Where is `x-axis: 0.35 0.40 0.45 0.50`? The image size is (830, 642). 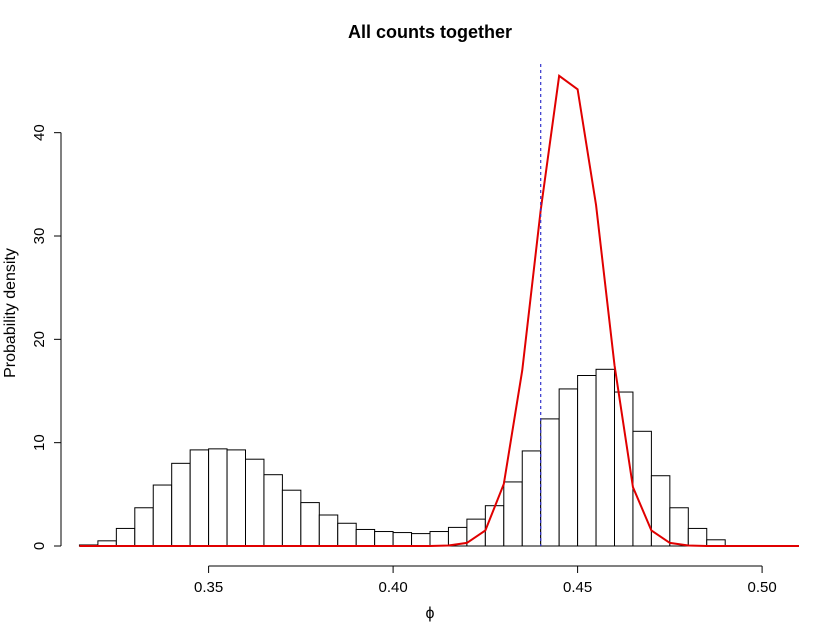 x-axis: 0.35 0.40 0.45 0.50 is located at coordinates (485, 580).